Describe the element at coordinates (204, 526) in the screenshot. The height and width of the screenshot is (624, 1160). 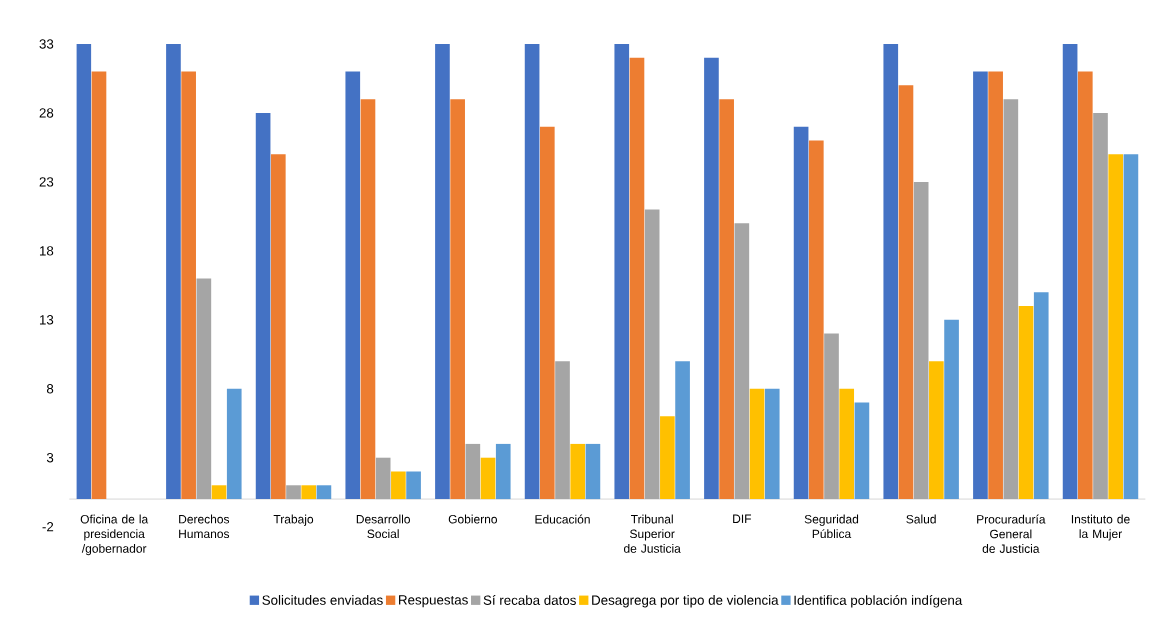
I see `x-tick-label: Derechos Humanos` at that location.